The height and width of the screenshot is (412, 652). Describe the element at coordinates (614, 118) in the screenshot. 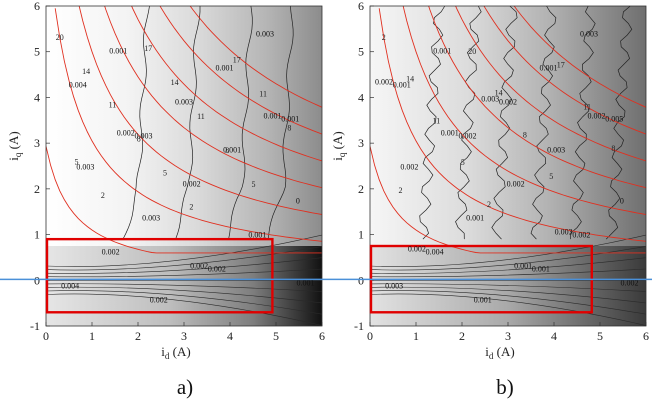

I see `black-contour-label: 0.005` at that location.